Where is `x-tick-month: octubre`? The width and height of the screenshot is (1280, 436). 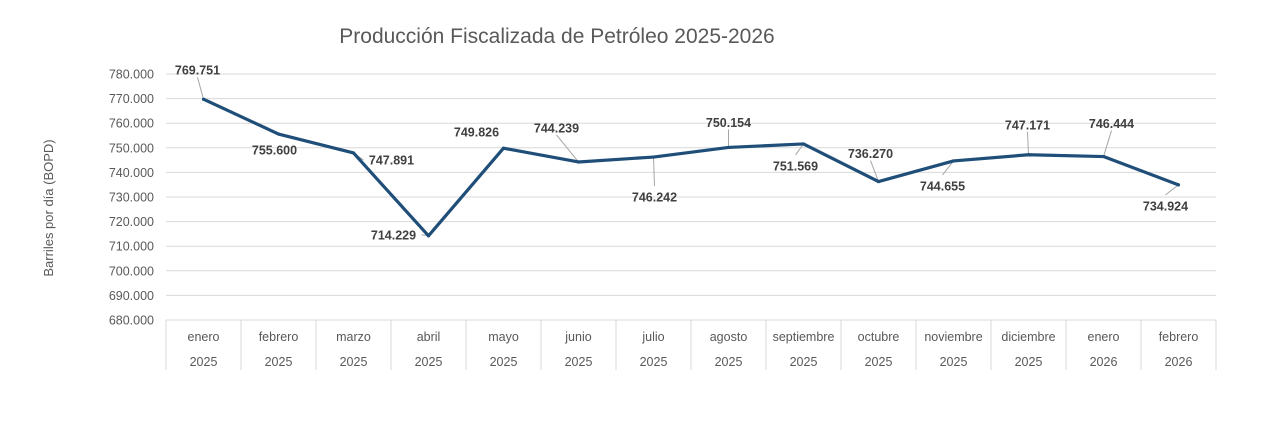 x-tick-month: octubre is located at coordinates (879, 337).